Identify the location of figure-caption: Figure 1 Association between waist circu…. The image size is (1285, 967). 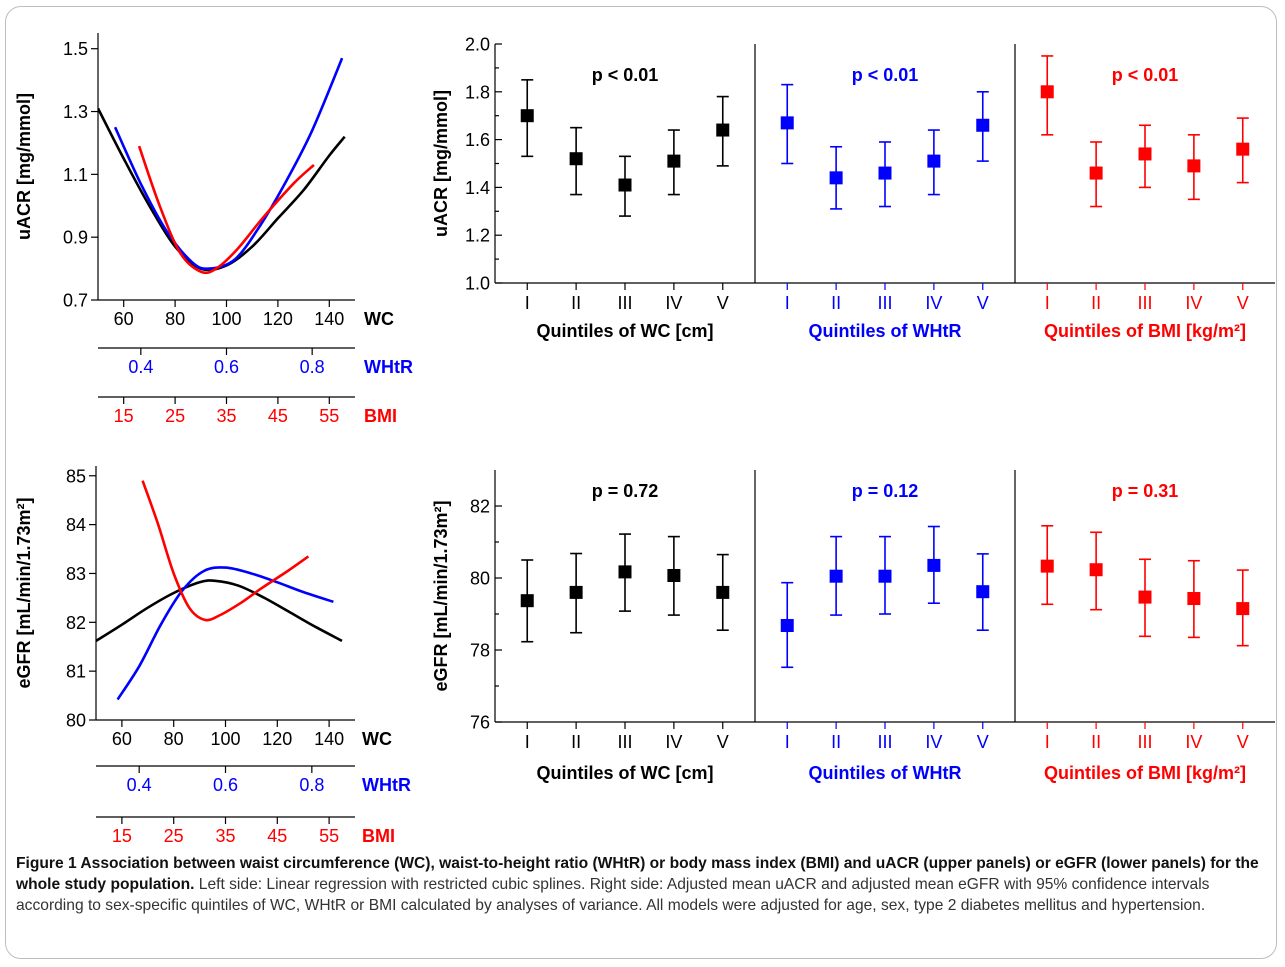
(641, 884).